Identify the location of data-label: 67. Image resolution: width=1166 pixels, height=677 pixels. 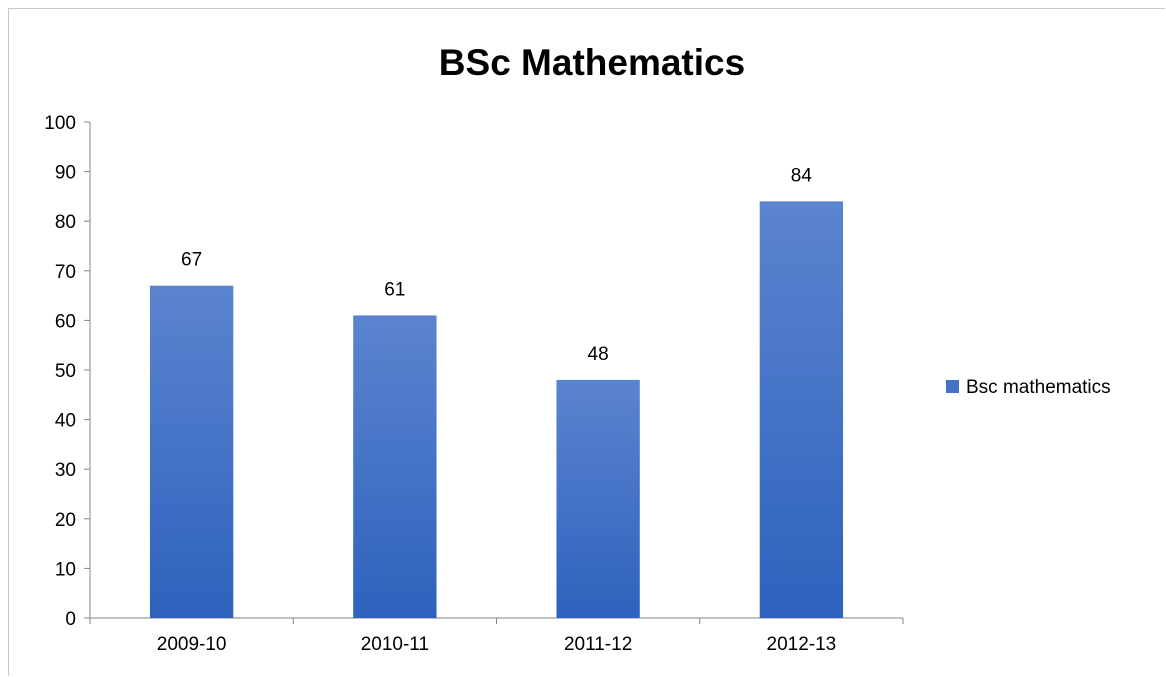
(191, 260).